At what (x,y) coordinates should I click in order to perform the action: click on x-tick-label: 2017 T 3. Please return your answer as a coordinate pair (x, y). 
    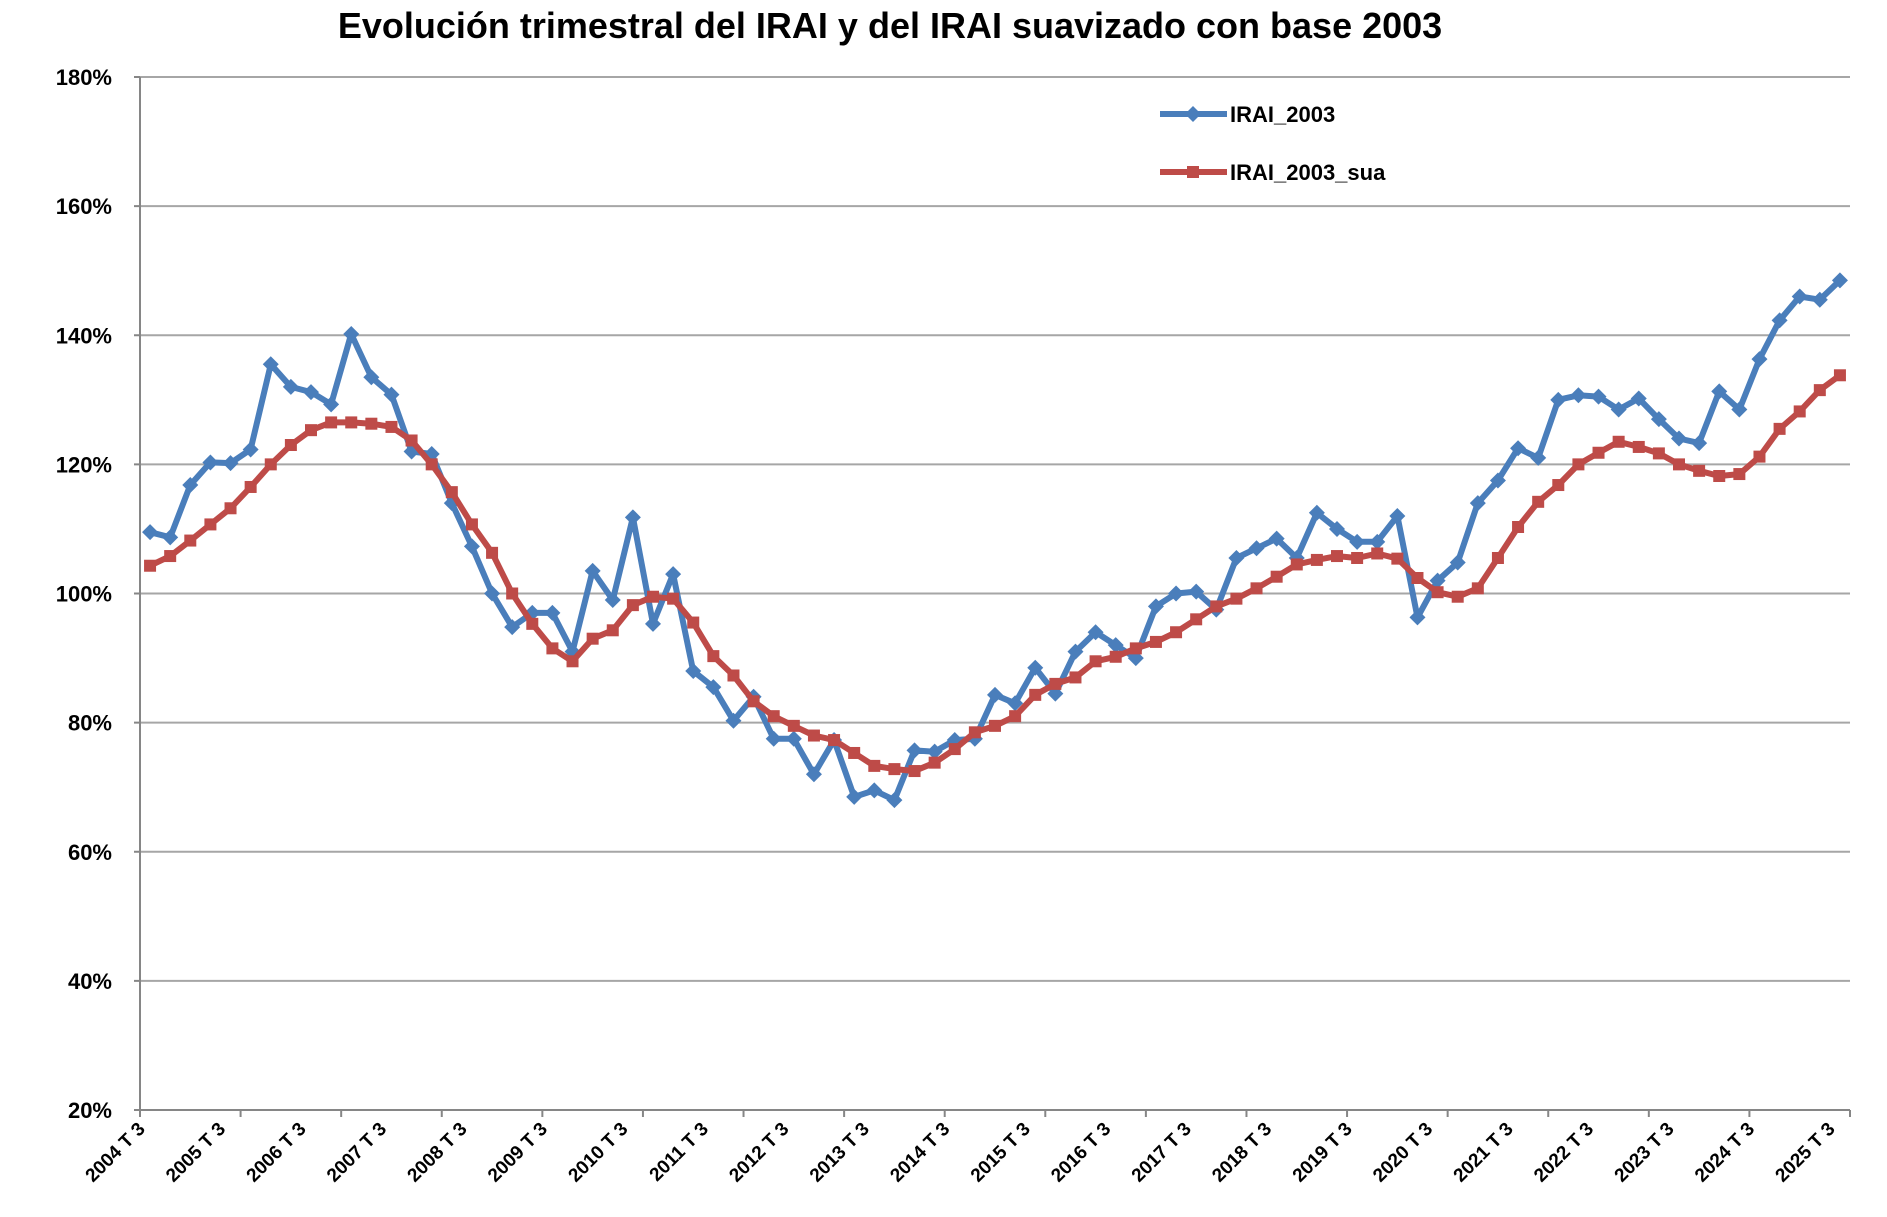
    Looking at the image, I should click on (1162, 1153).